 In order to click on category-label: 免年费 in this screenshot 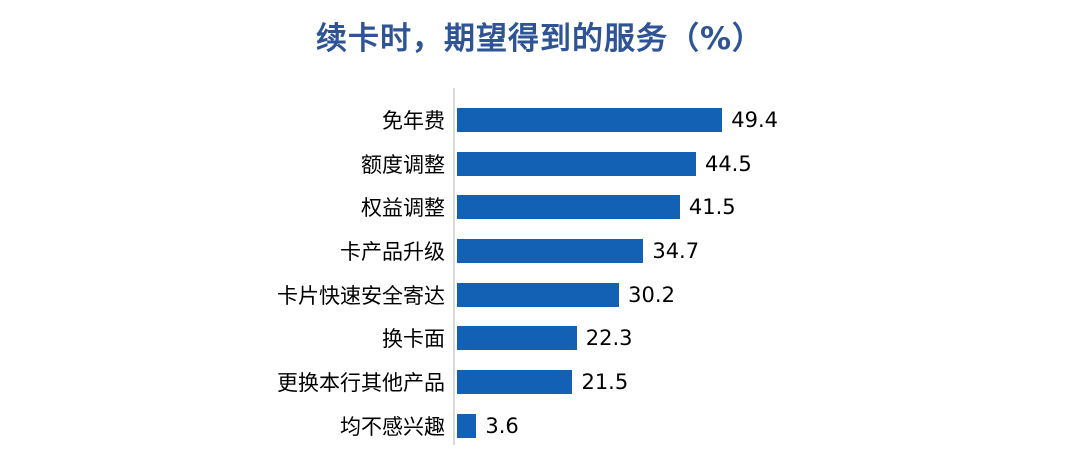, I will do `click(413, 120)`.